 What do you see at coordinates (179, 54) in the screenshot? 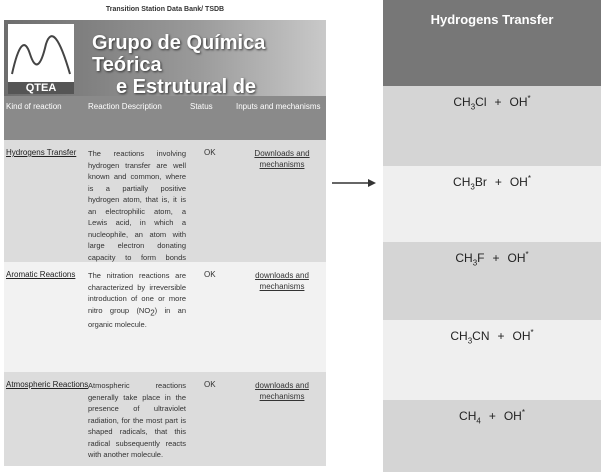
I see `banner-title-line: Grupo de Química Teórica` at bounding box center [179, 54].